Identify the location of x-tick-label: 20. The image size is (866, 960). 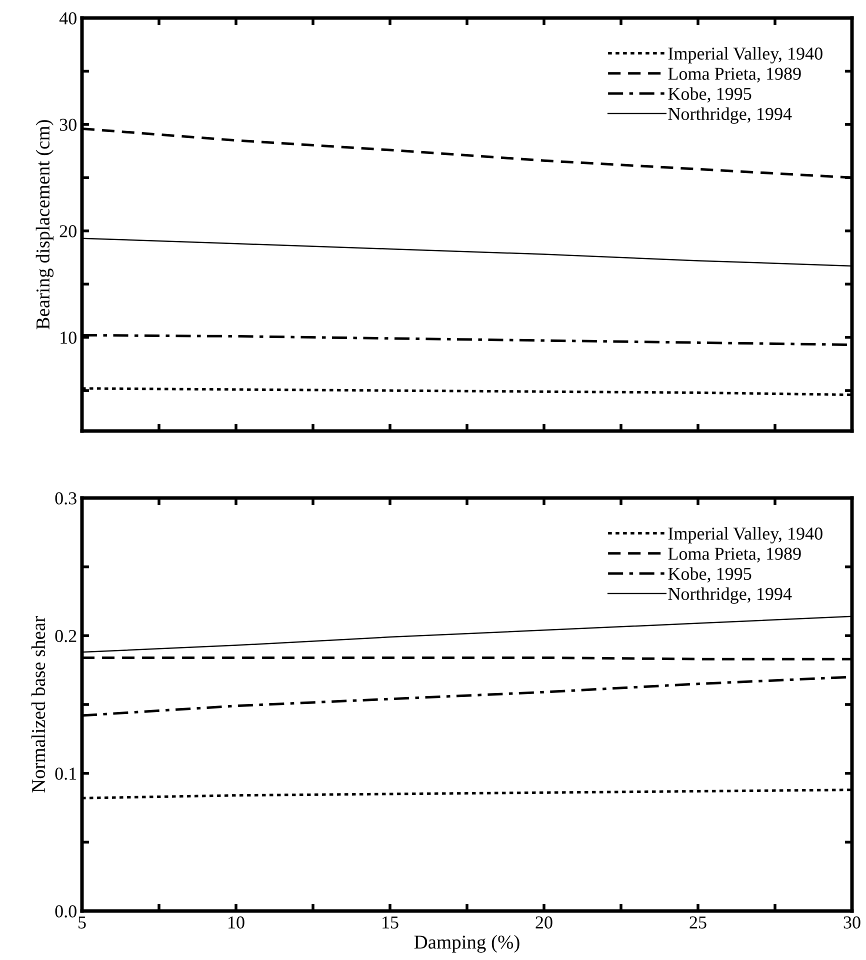
(544, 922).